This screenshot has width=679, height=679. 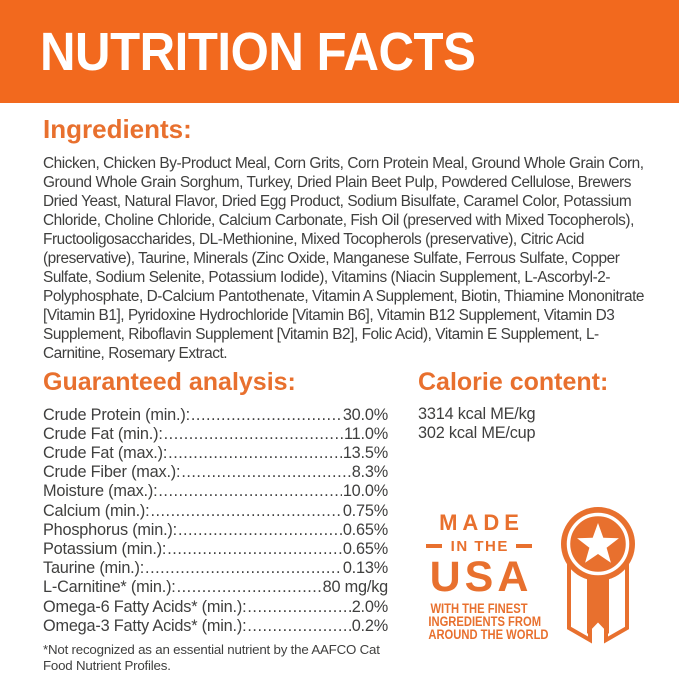 I want to click on analysis-value: 10.0%, so click(x=365, y=491).